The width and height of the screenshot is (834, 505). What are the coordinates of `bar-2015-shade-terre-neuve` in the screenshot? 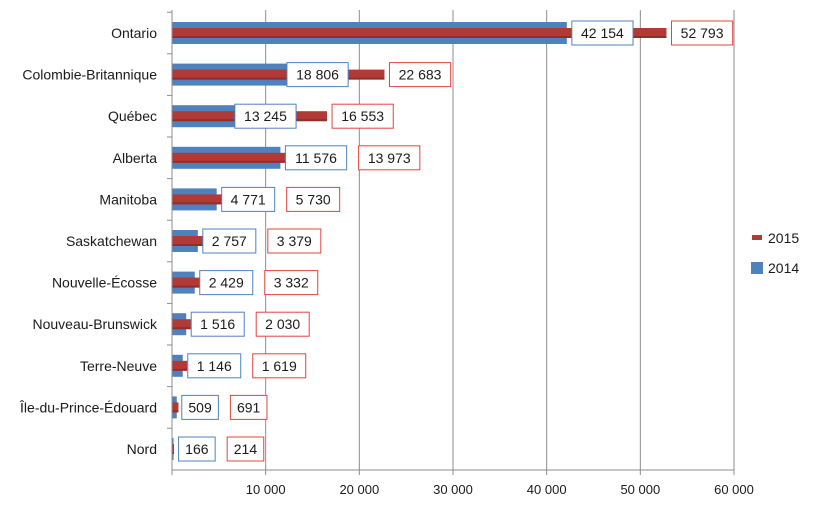 It's located at (180, 369).